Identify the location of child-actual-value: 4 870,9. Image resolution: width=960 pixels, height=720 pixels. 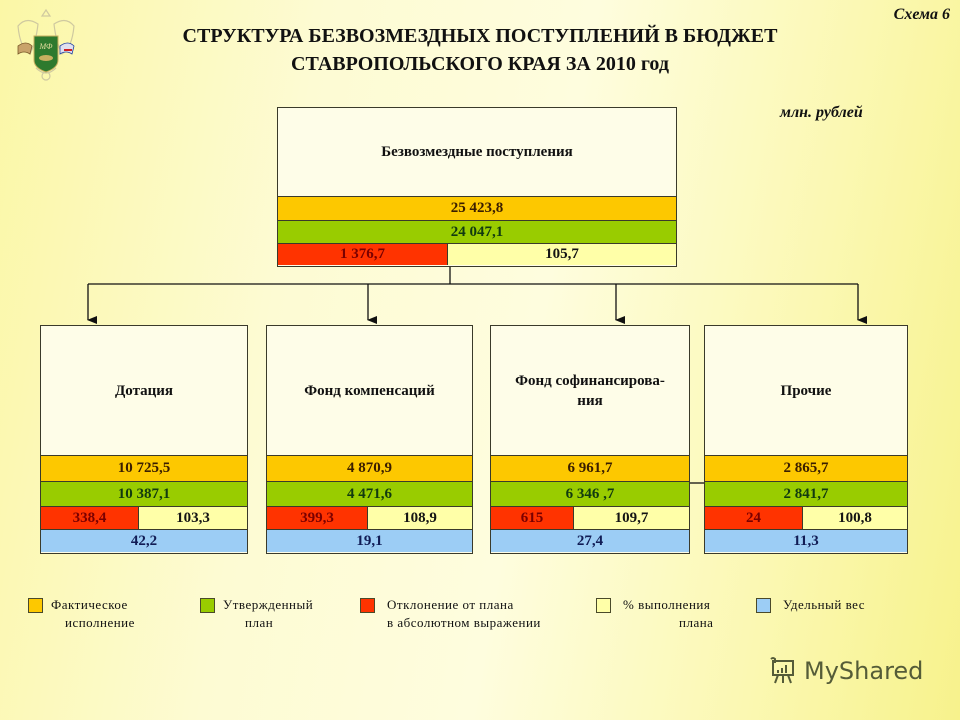
(369, 469).